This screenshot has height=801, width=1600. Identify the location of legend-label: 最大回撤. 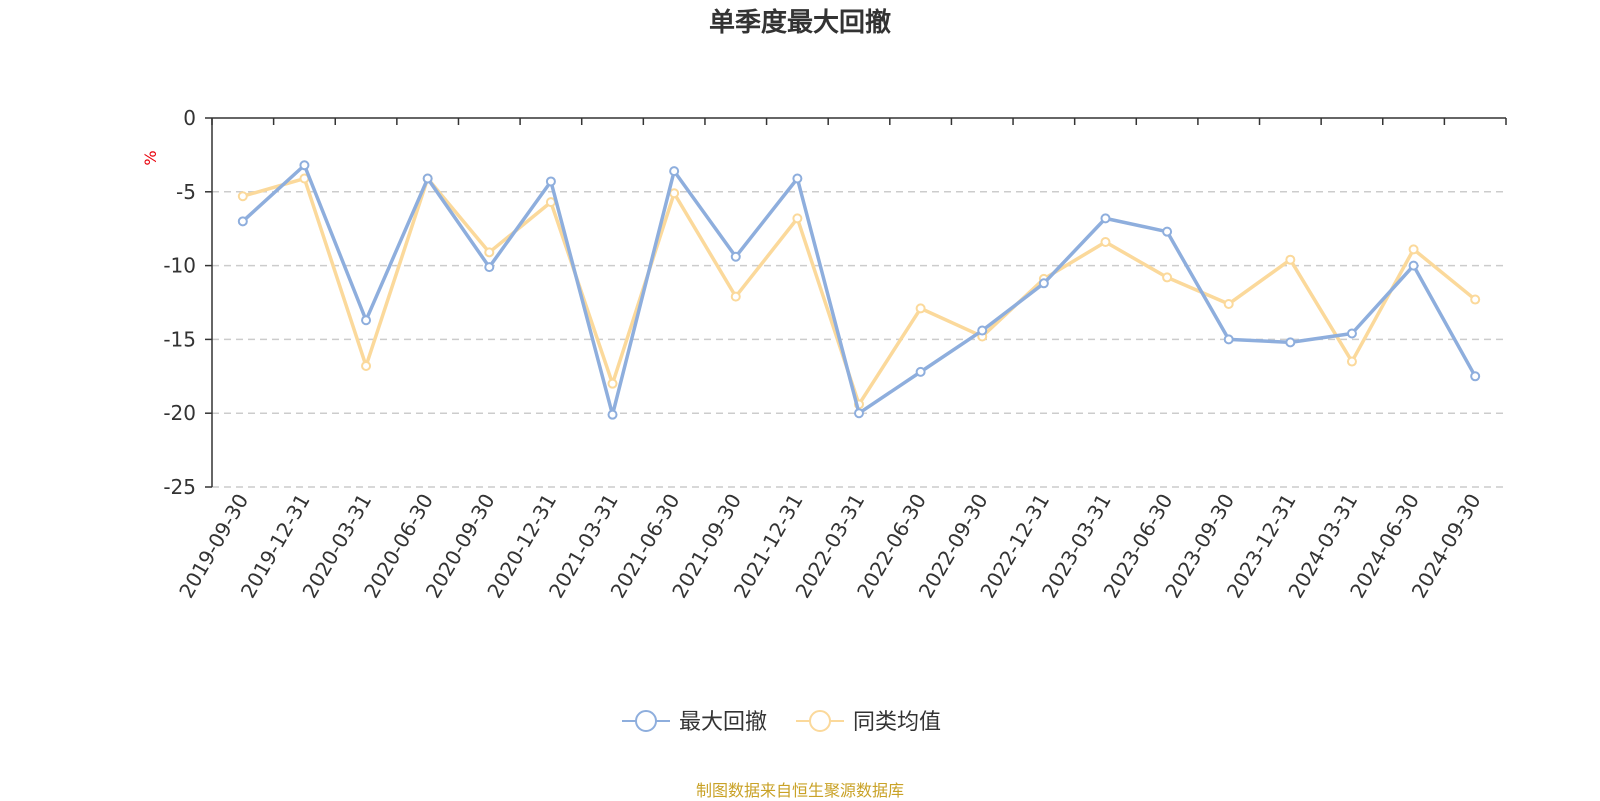
(723, 722).